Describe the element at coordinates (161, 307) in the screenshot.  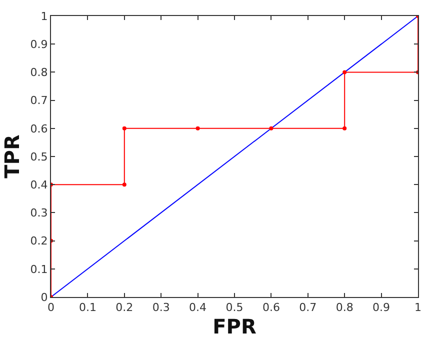
I see `x-tick-label: 0.3` at that location.